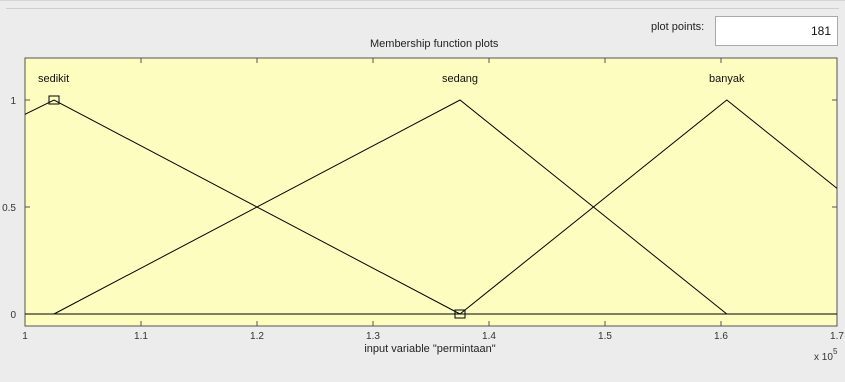 This screenshot has width=845, height=382. Describe the element at coordinates (727, 79) in the screenshot. I see `mf-label-banyak: banyak` at that location.